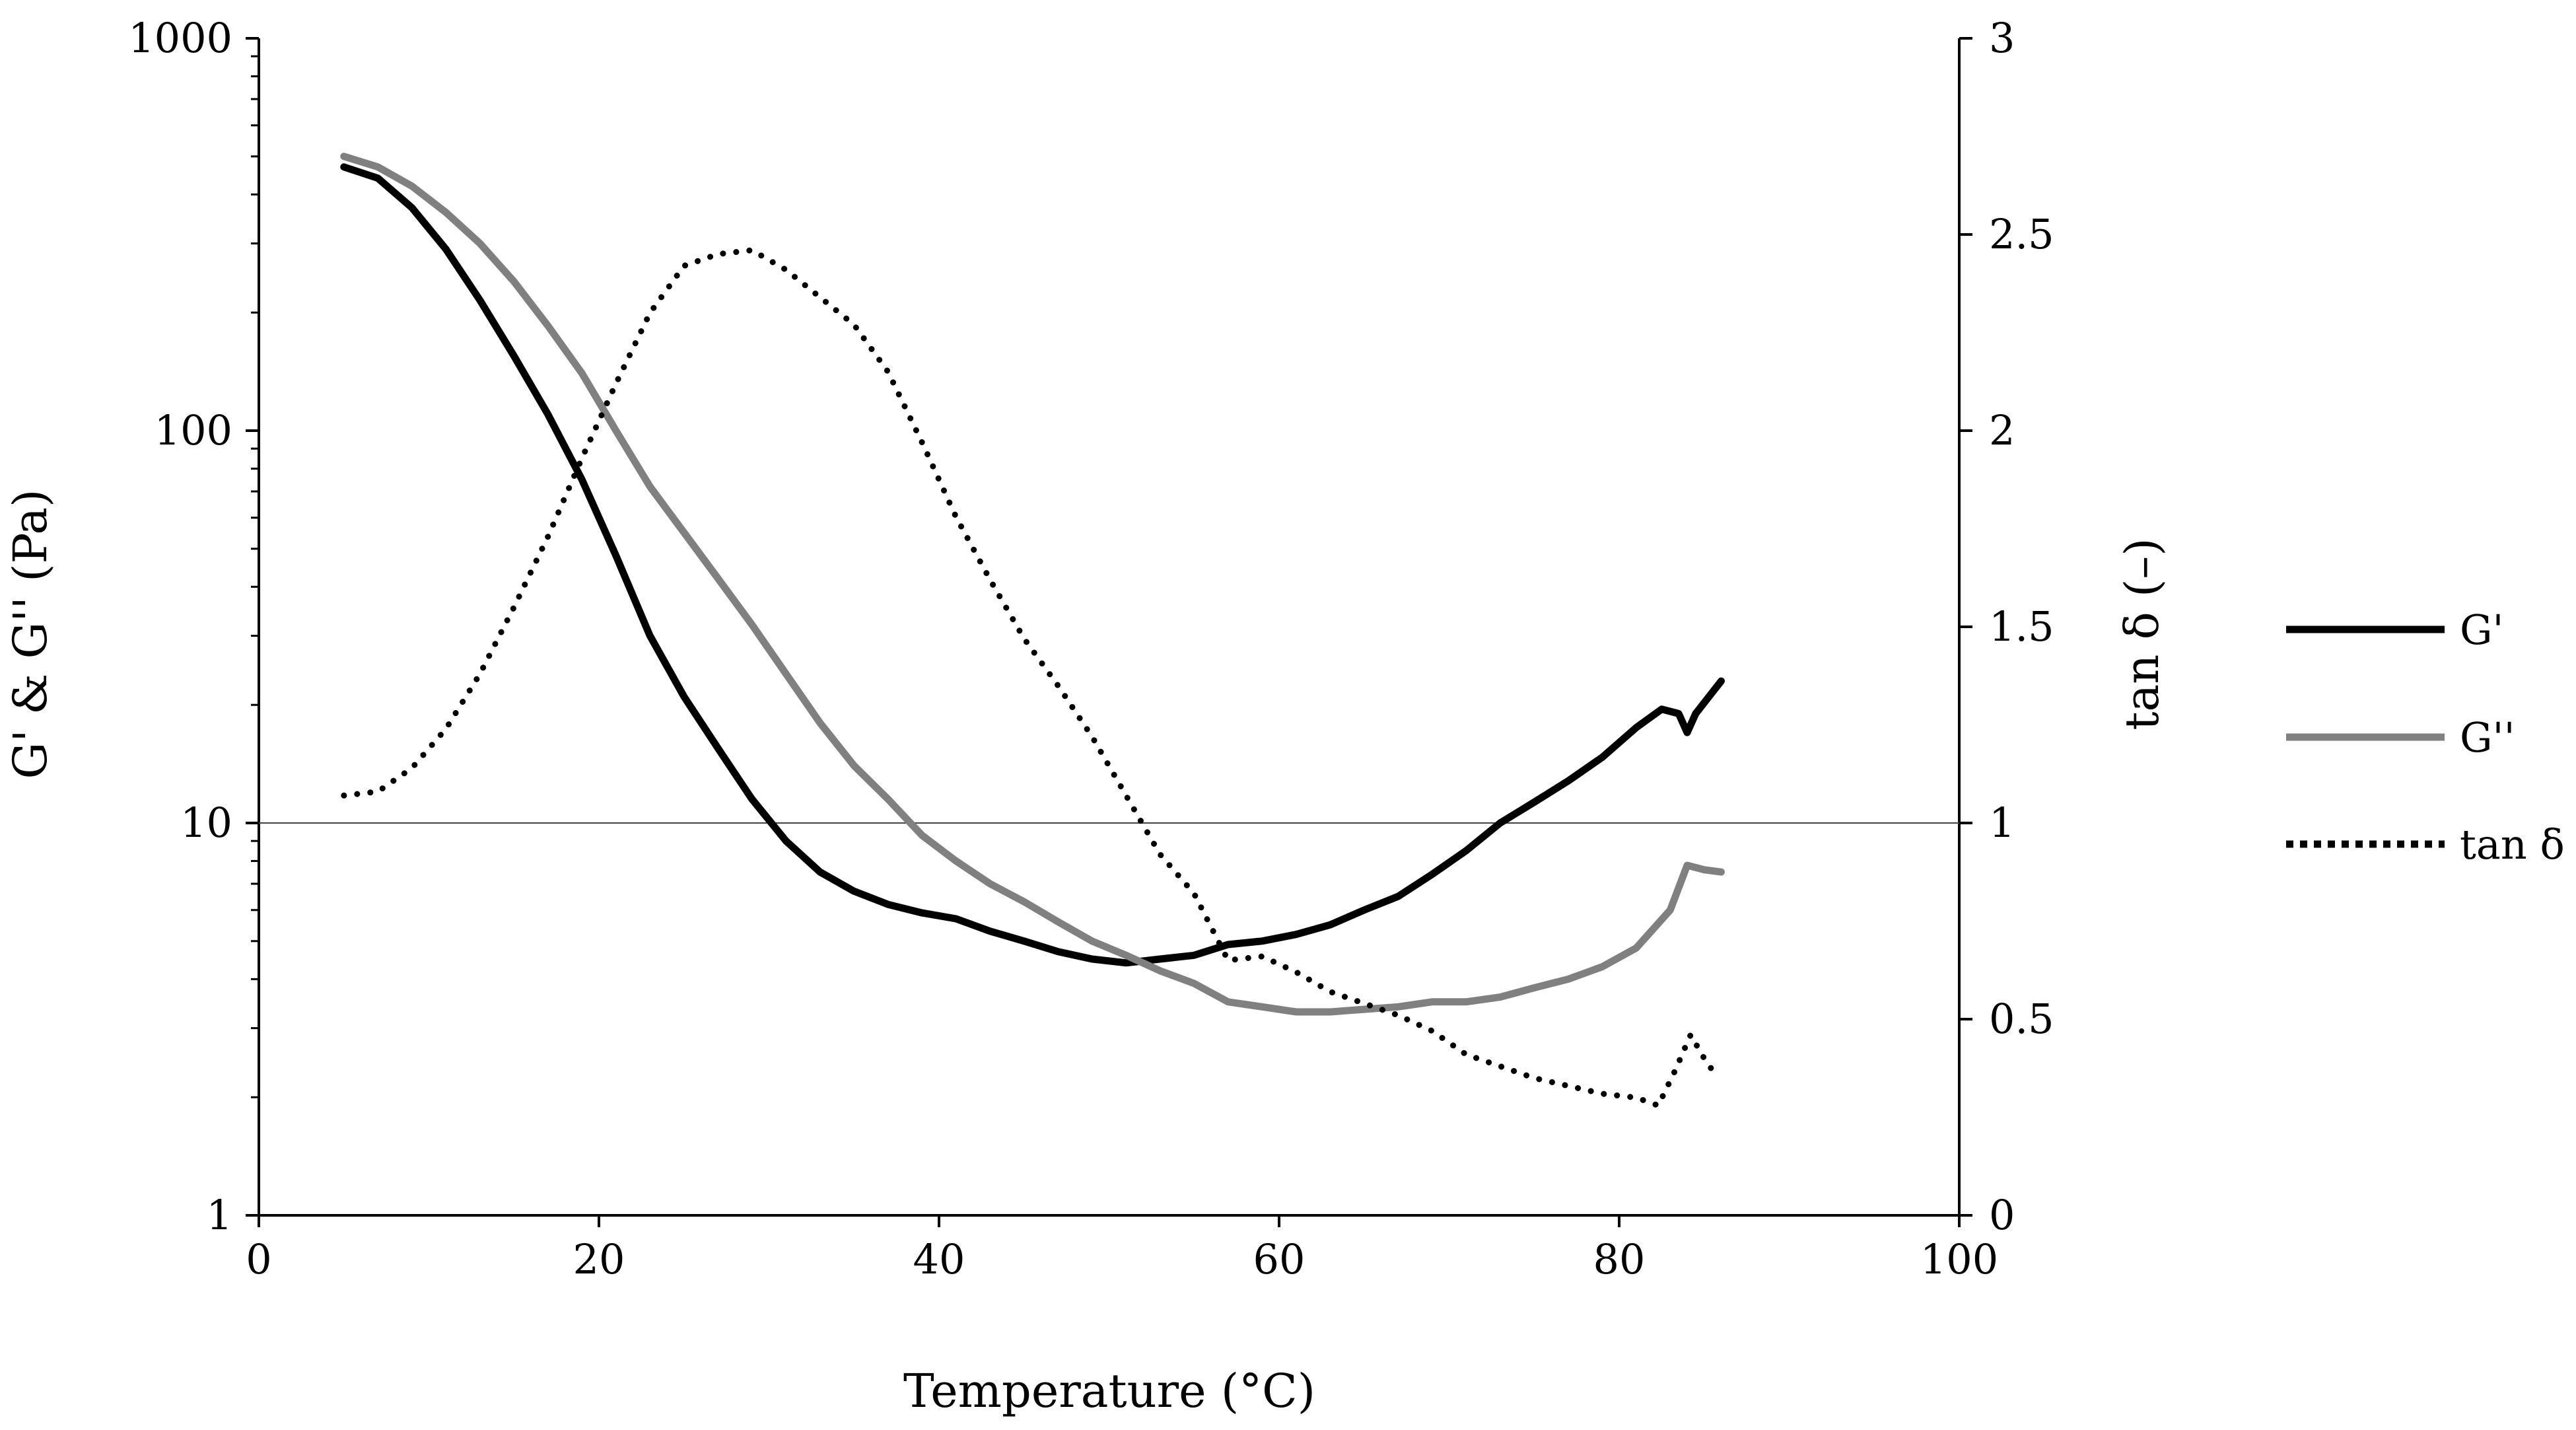  I want to click on y-left-tick-label: 10, so click(206, 823).